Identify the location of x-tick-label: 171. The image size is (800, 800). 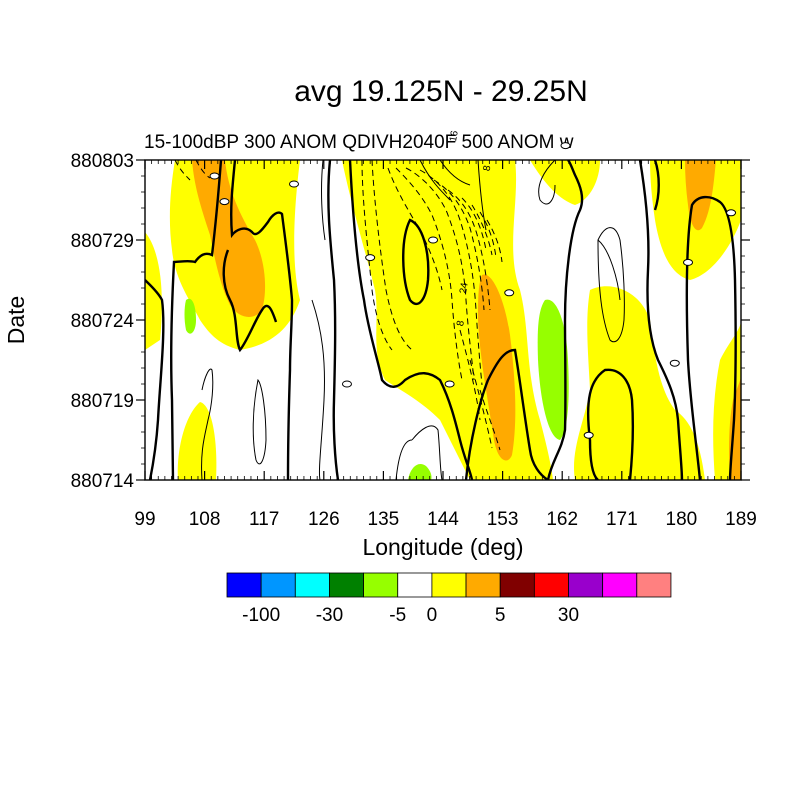
(622, 519).